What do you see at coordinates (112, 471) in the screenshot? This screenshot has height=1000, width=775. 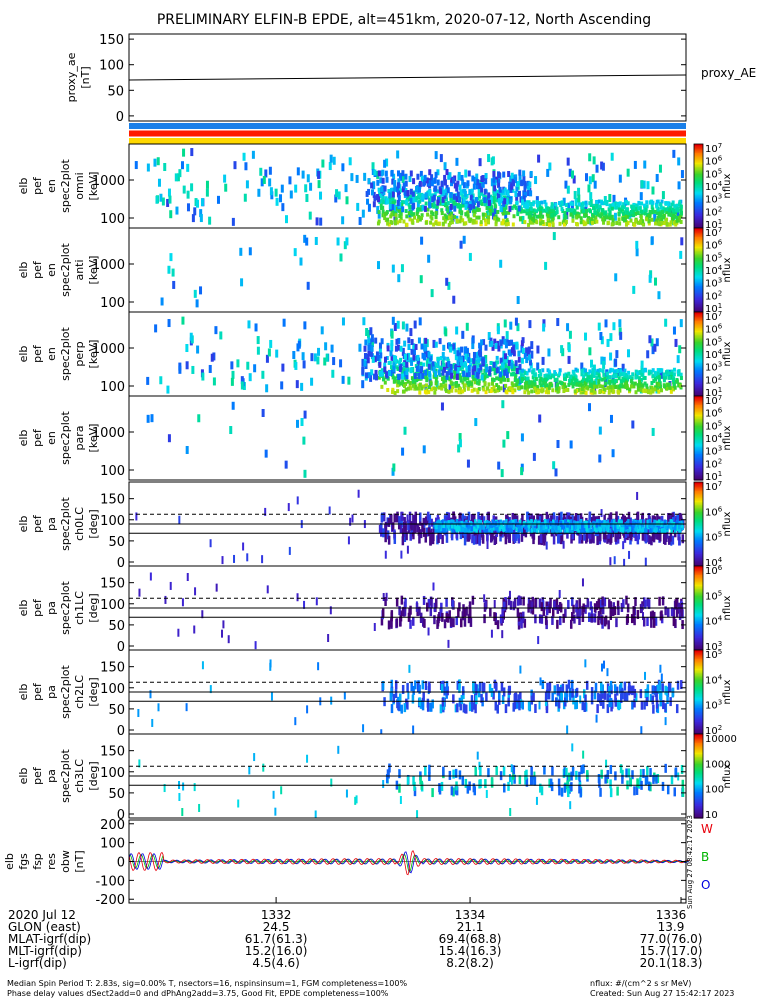 I see `energy-ytick-label: 100` at bounding box center [112, 471].